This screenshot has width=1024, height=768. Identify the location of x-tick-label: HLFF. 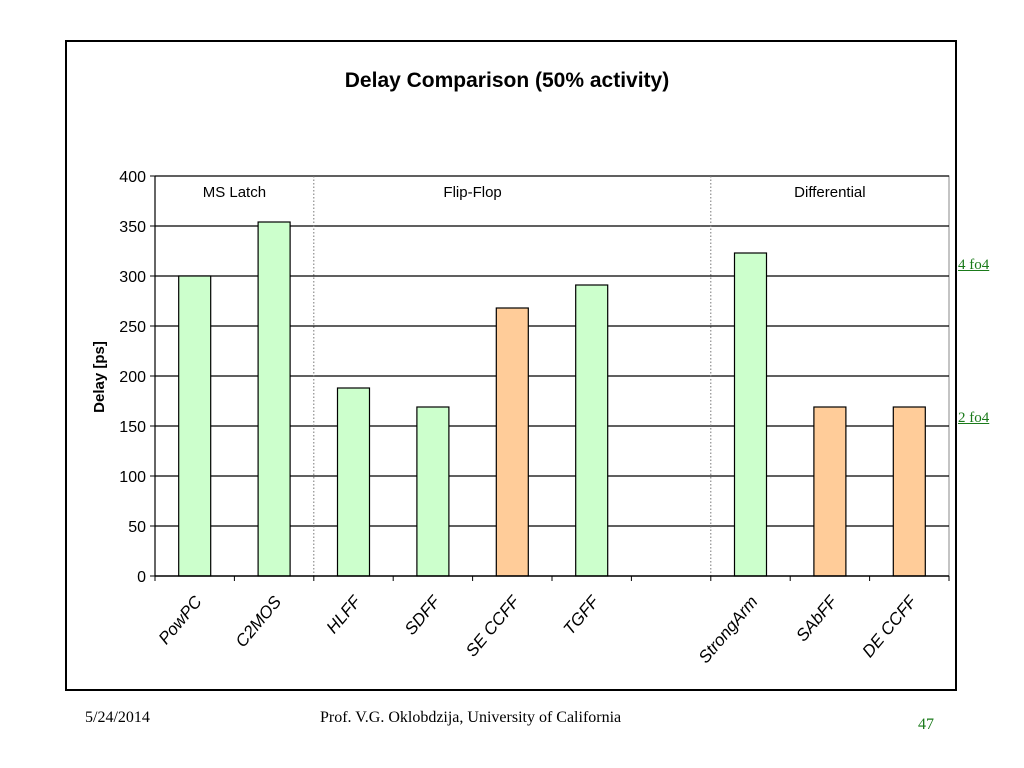
(344, 614).